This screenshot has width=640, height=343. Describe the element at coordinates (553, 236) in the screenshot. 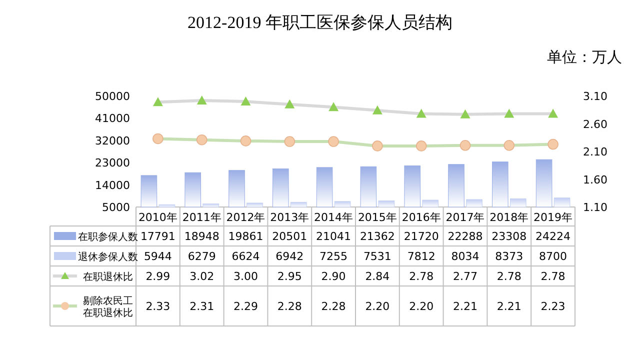

I see `data-label: 24224` at that location.